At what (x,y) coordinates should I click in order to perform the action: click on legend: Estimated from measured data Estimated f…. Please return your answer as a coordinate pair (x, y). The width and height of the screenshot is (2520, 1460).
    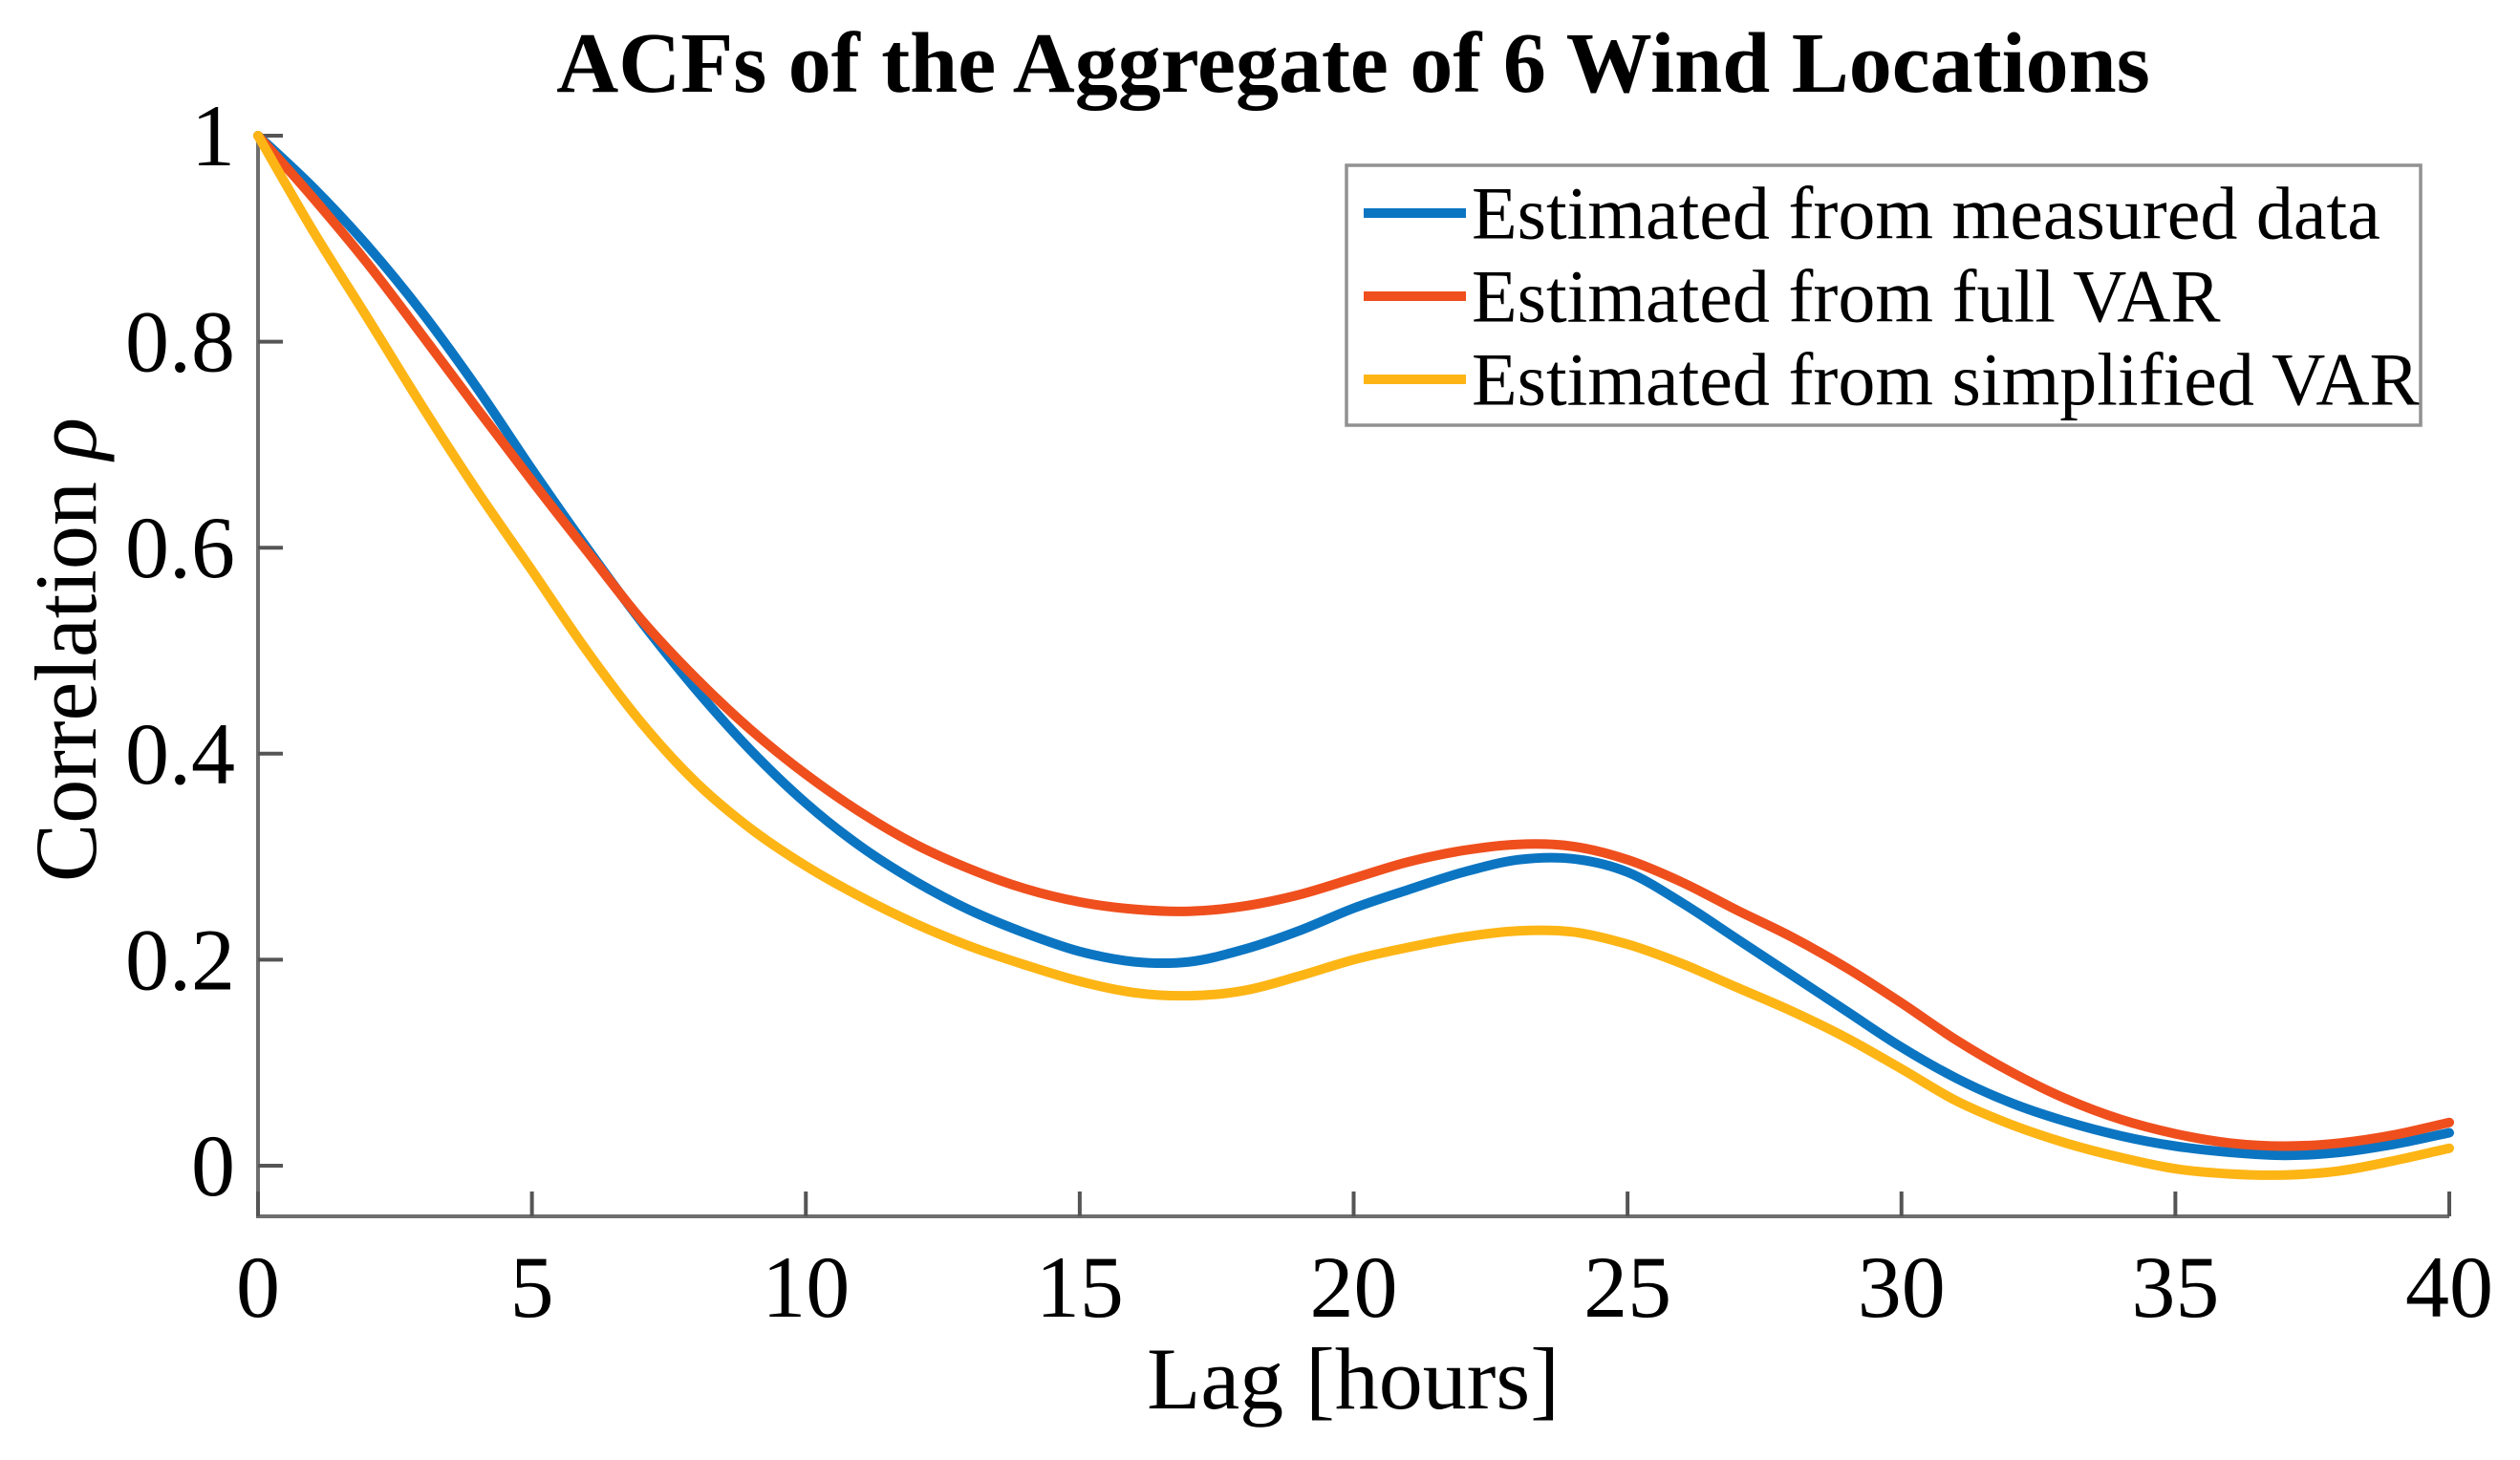
    Looking at the image, I should click on (1884, 295).